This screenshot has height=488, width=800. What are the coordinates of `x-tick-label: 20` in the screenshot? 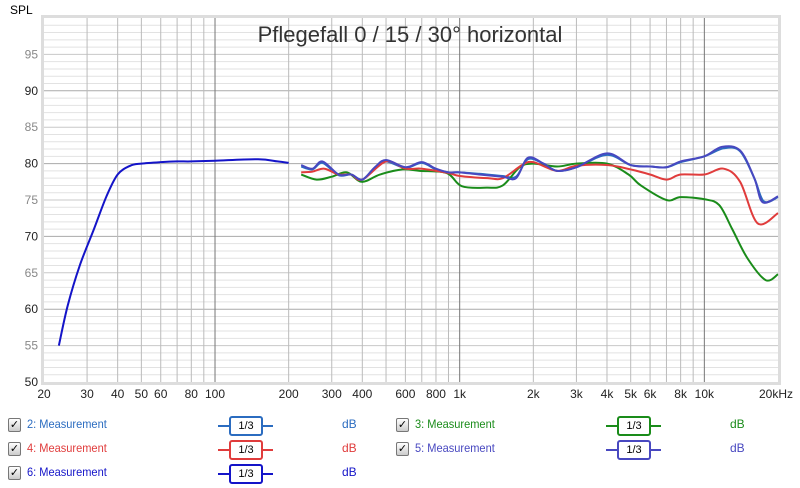 It's located at (44, 393).